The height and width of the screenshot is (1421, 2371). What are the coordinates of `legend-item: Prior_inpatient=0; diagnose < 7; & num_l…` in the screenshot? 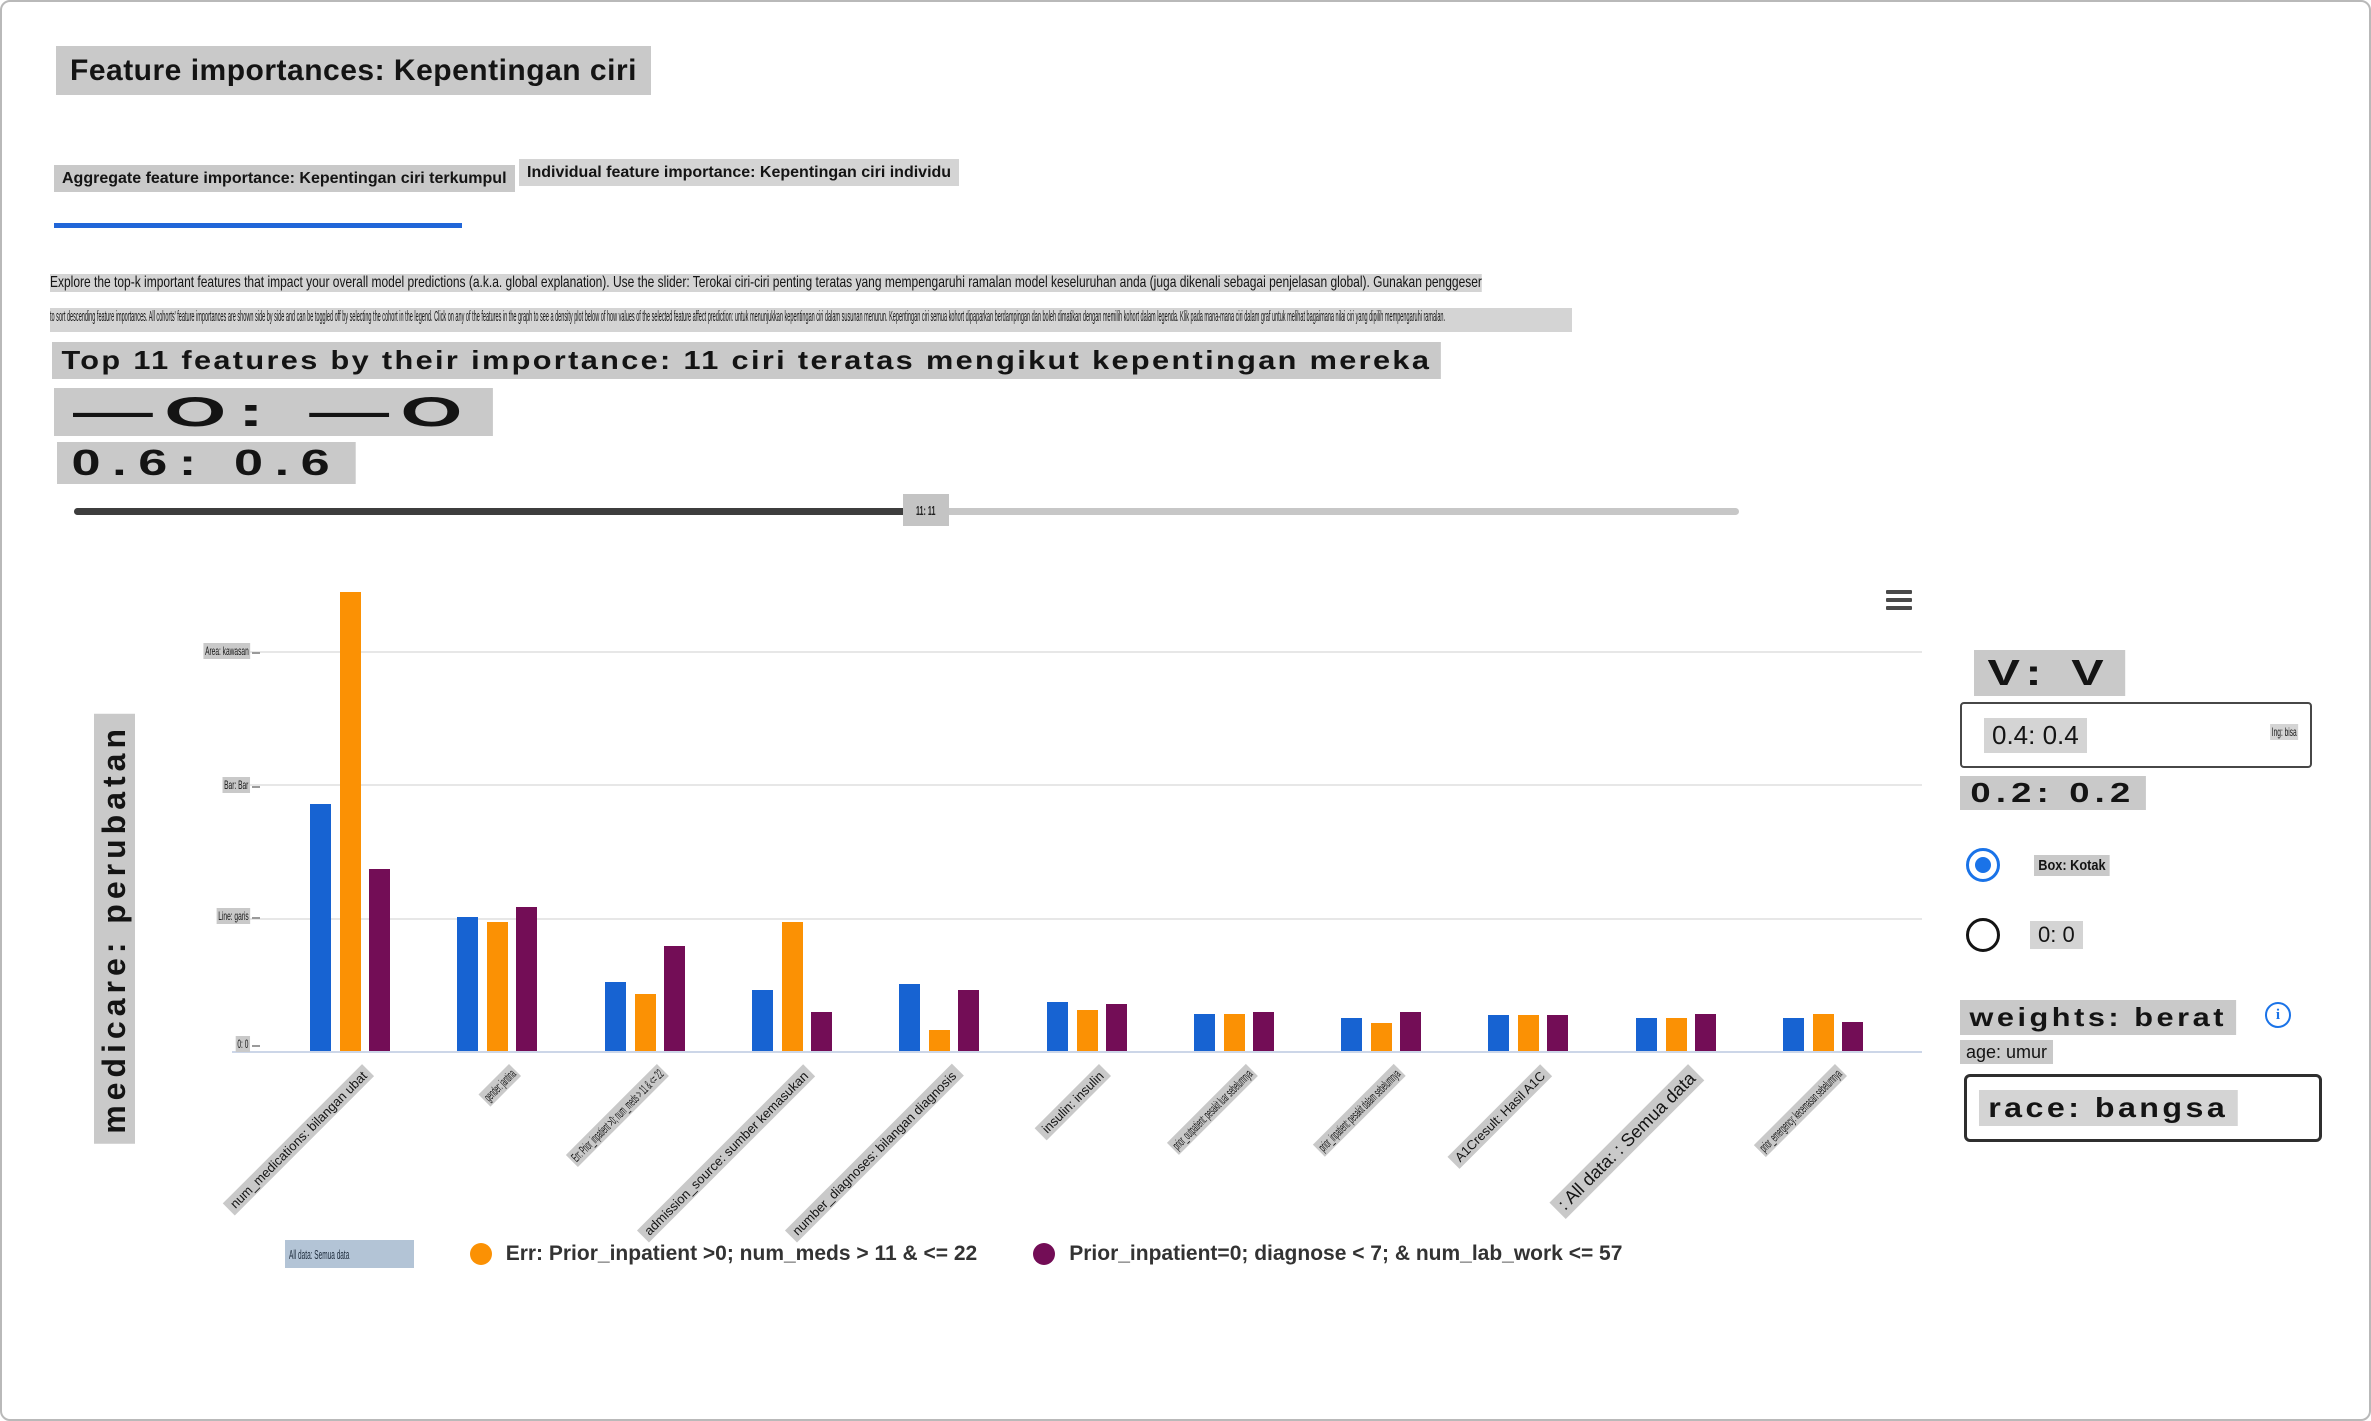 It's located at (1327, 1254).